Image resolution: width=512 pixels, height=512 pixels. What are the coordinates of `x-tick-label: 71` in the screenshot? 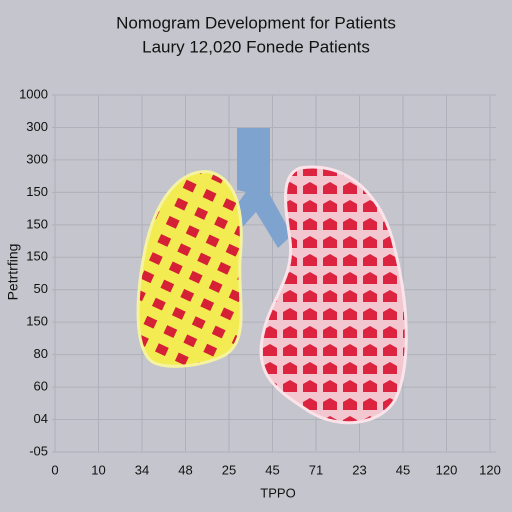 It's located at (316, 469).